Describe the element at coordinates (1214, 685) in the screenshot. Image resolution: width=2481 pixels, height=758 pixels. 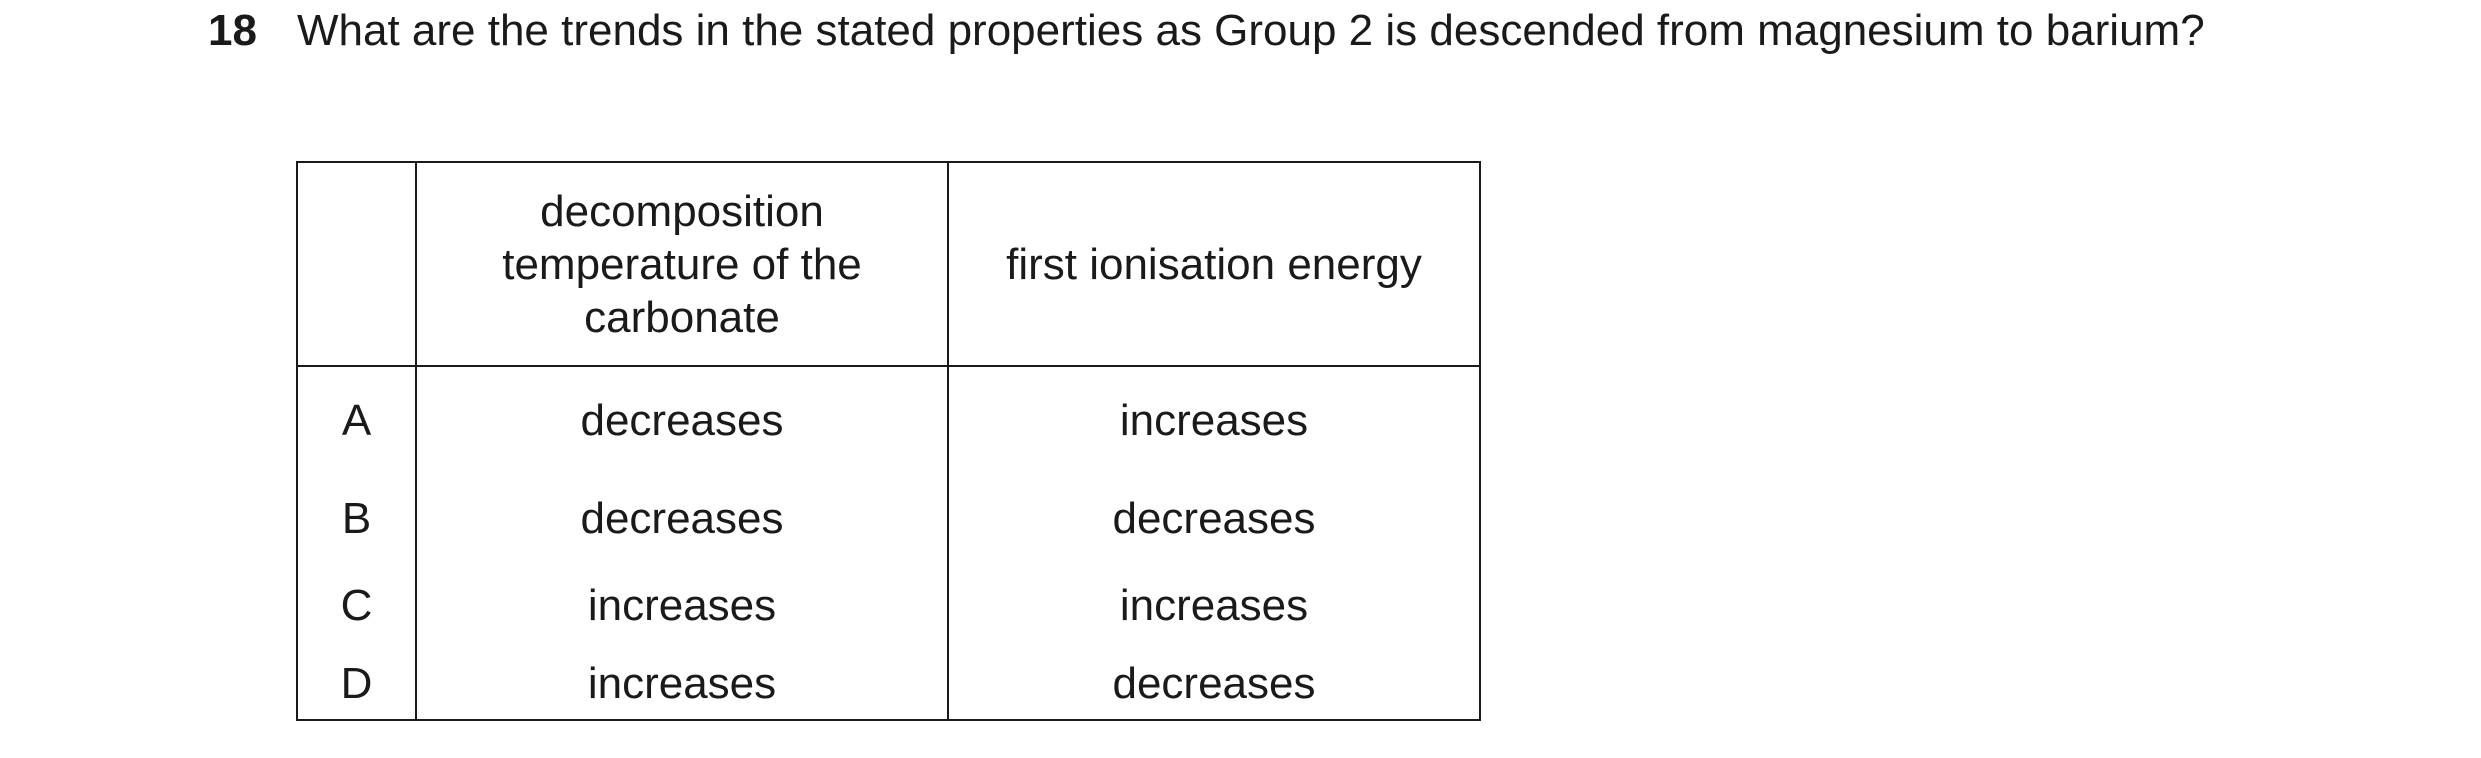
I see `option-d-ionisation: decreases` at that location.